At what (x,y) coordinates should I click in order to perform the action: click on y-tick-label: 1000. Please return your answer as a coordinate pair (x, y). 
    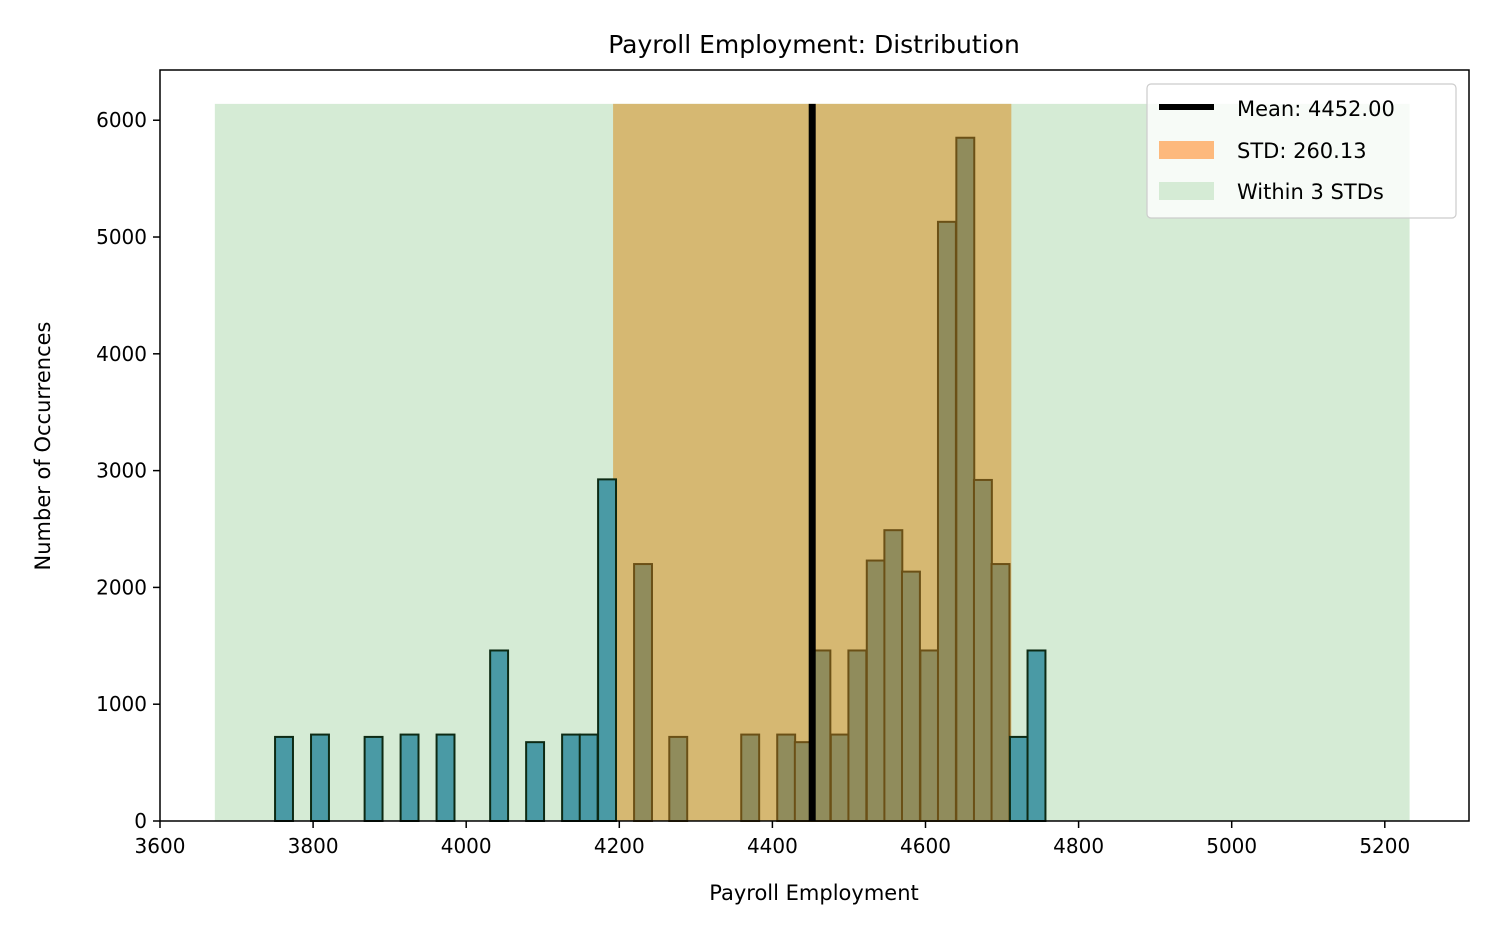
    Looking at the image, I should click on (121, 704).